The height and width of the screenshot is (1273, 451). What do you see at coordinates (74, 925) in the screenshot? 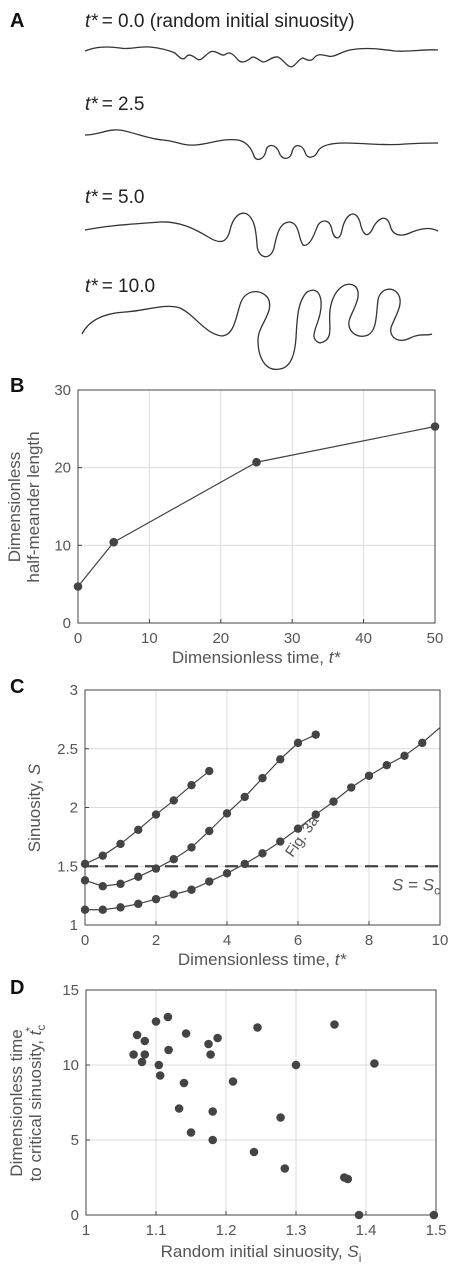
I see `c-ytick-label: 1` at bounding box center [74, 925].